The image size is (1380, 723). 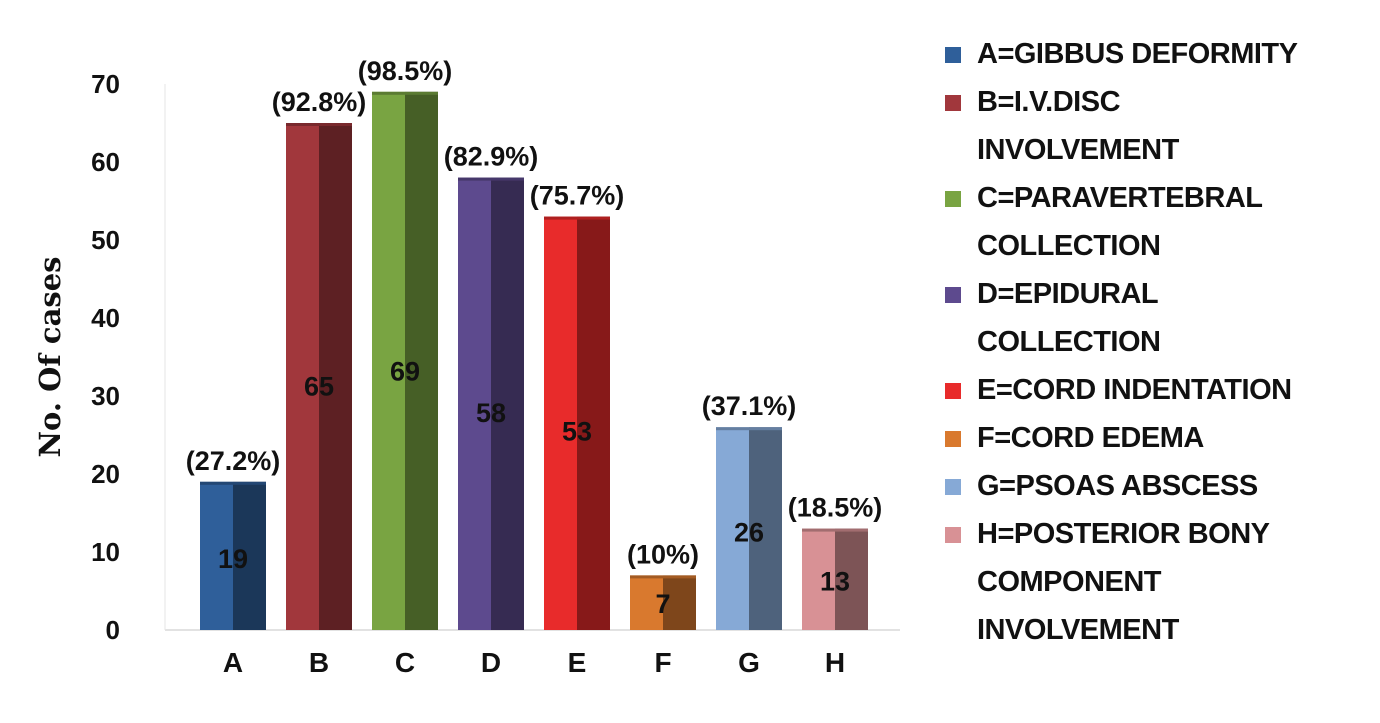 I want to click on legend-item-e: E=CORD INDENTATION, so click(x=1155, y=390).